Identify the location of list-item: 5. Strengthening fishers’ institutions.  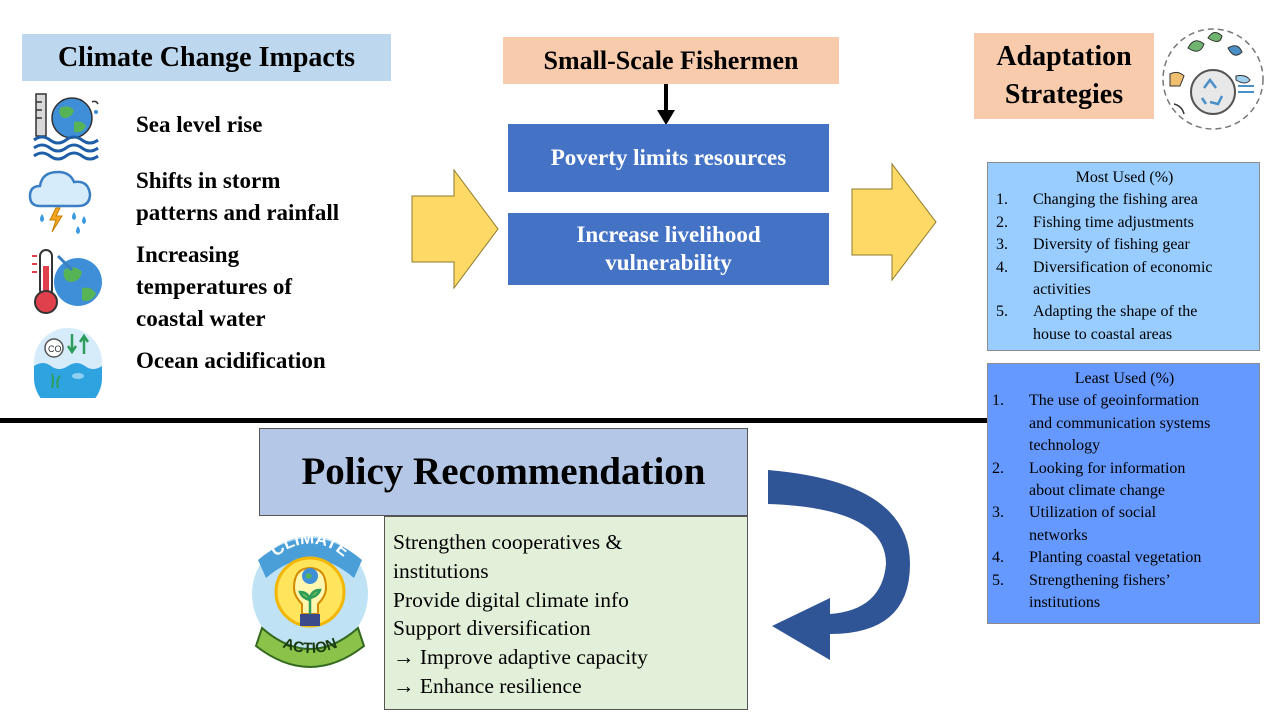
(1081, 591).